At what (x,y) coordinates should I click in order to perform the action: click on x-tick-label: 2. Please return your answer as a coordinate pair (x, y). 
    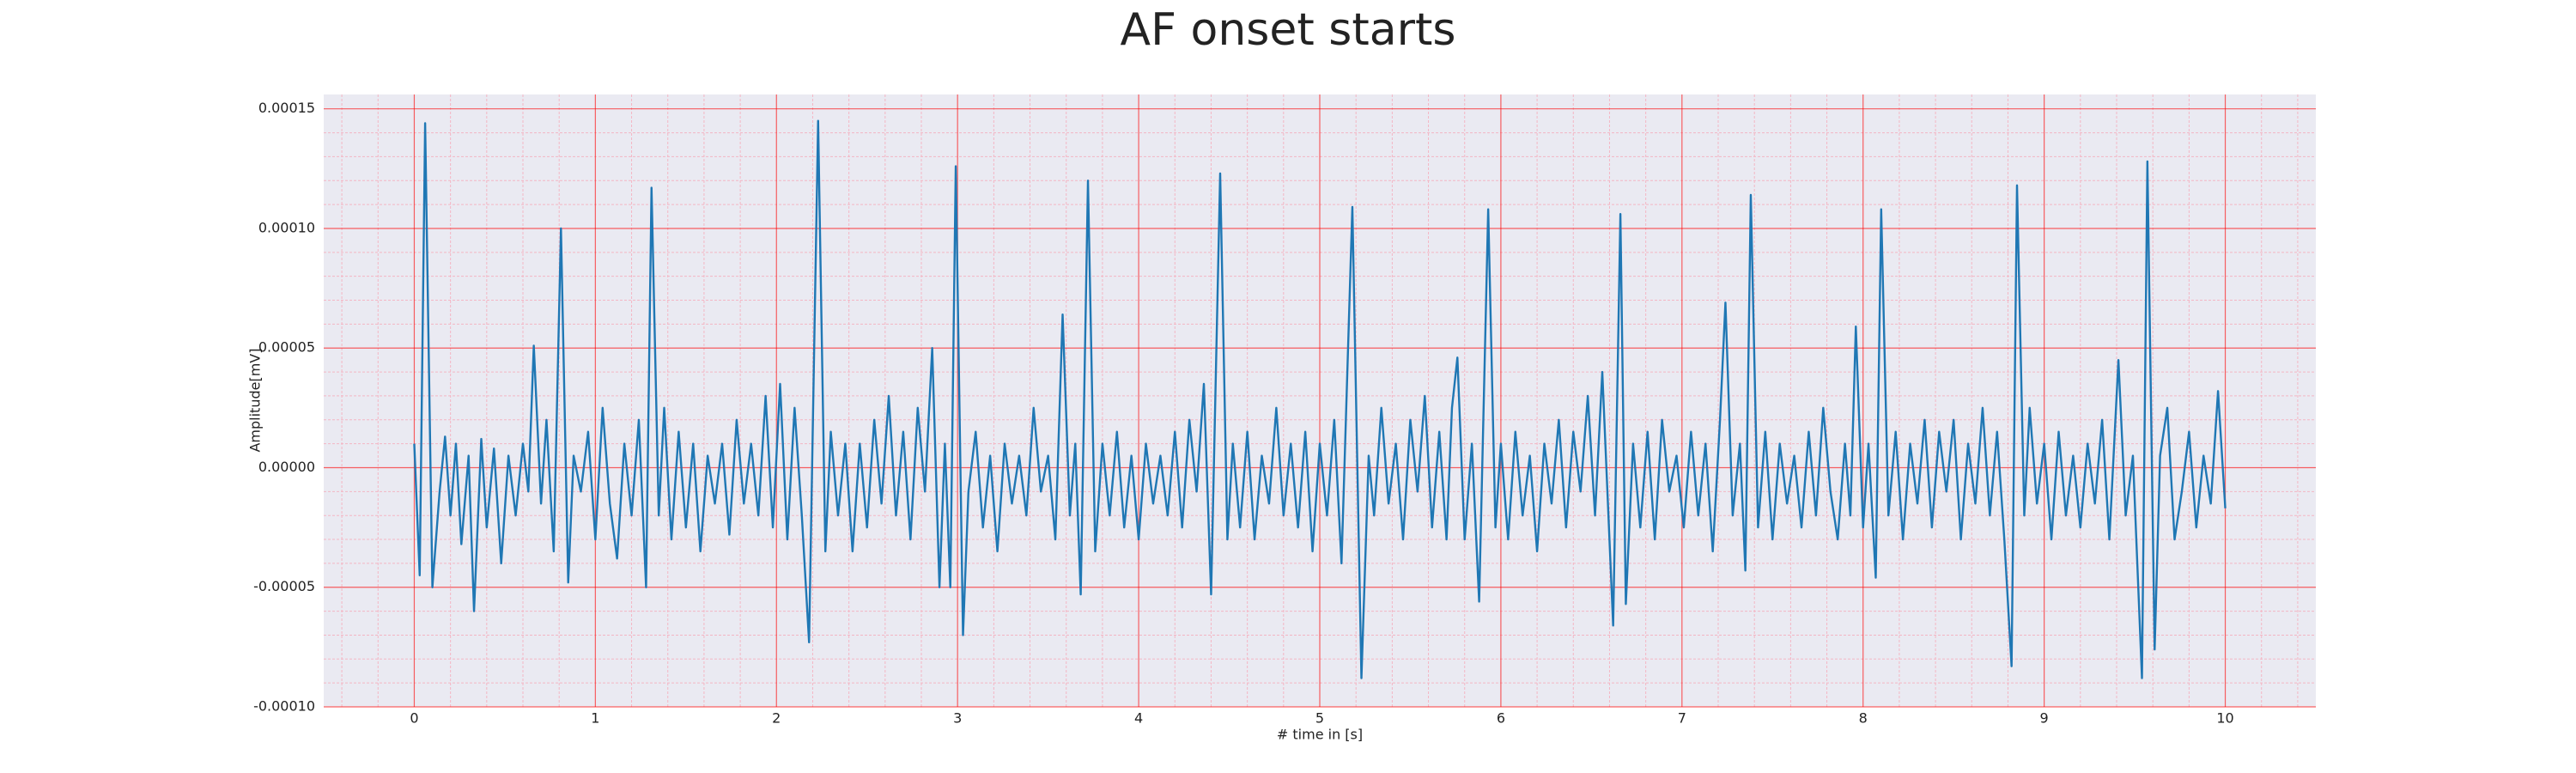
    Looking at the image, I should click on (777, 718).